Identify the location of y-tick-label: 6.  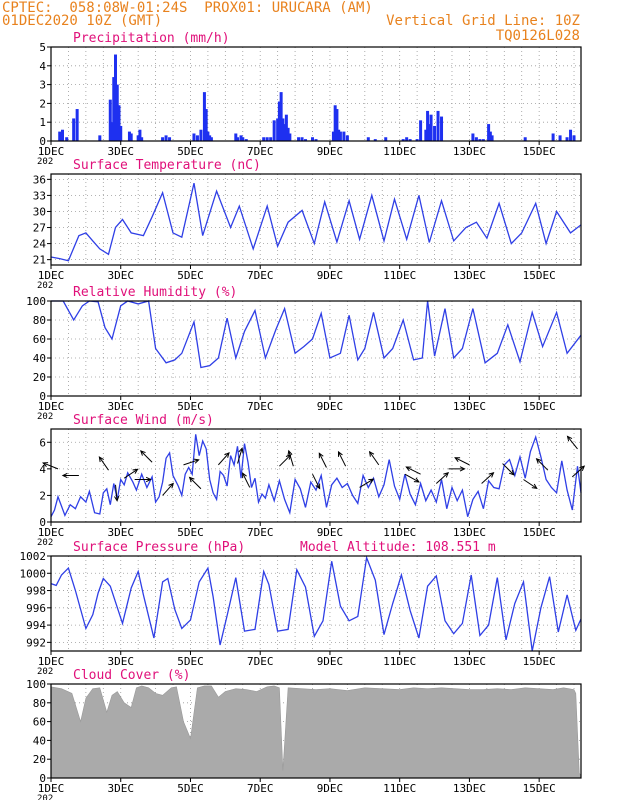
(42, 442).